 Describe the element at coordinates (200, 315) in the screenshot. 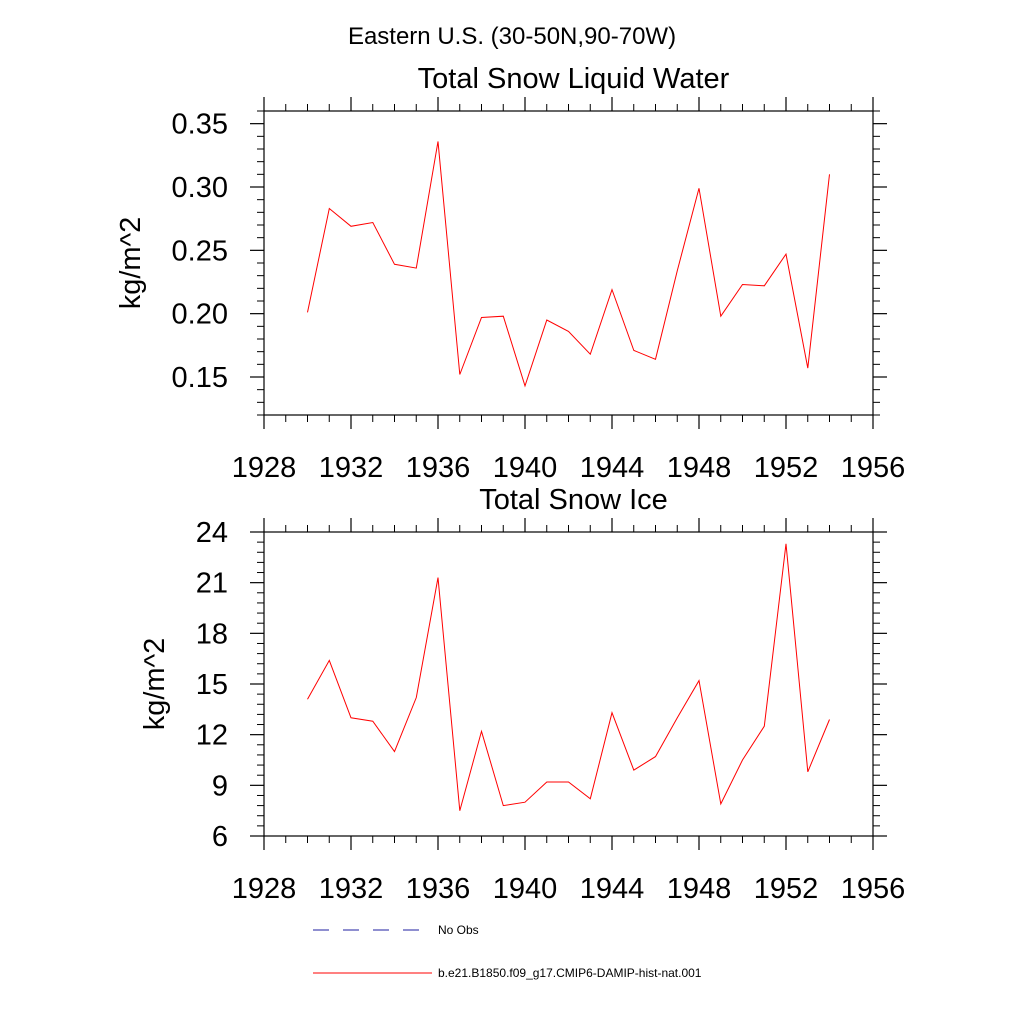

I see `y-tick-label: 0.20` at that location.